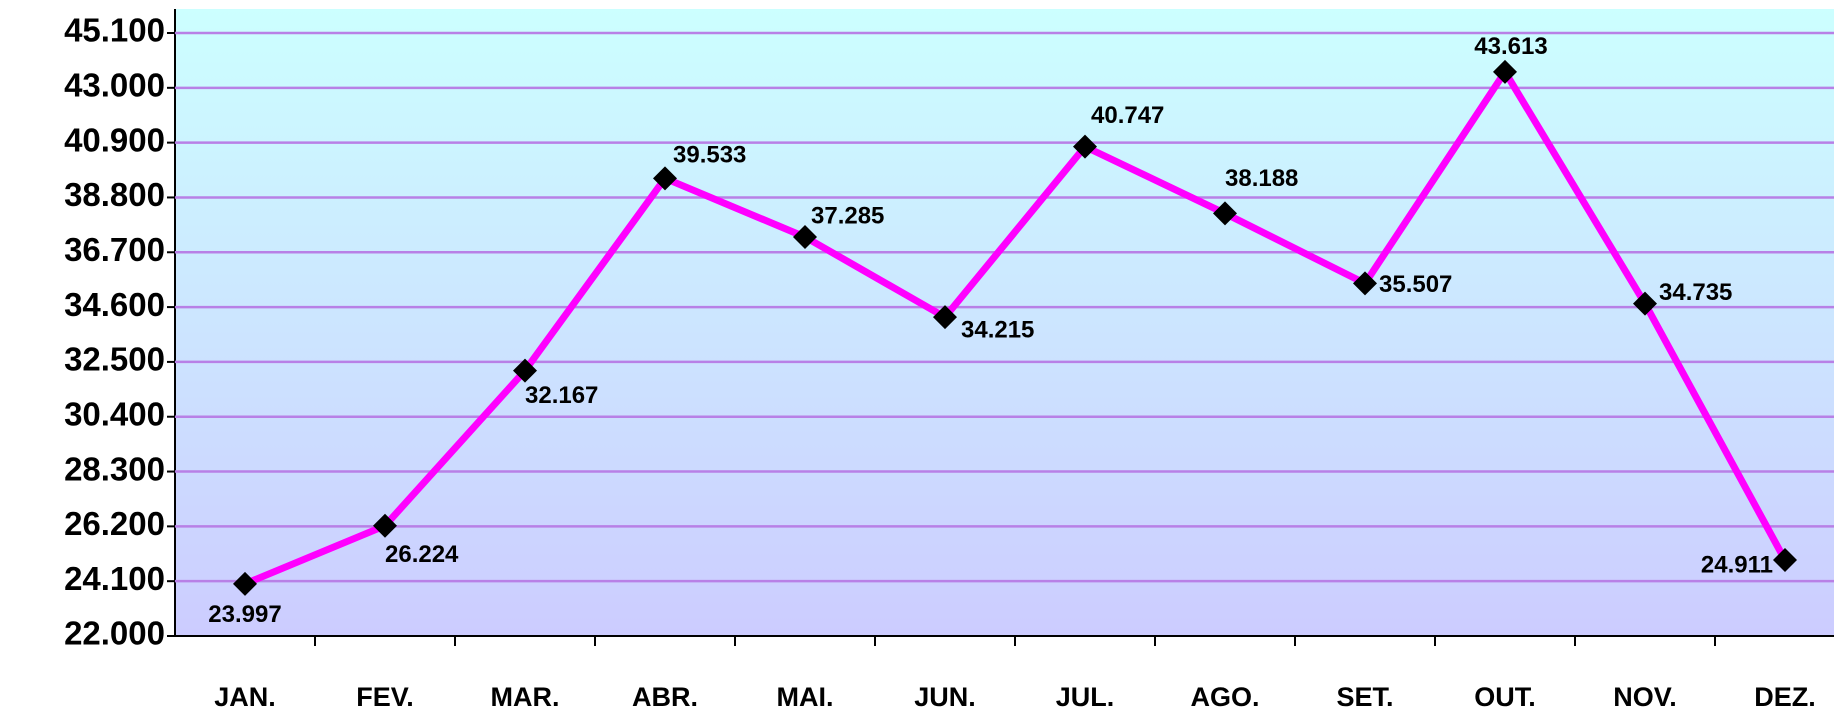 The image size is (1834, 714). Describe the element at coordinates (1645, 697) in the screenshot. I see `x-tick-label: NOV.` at that location.